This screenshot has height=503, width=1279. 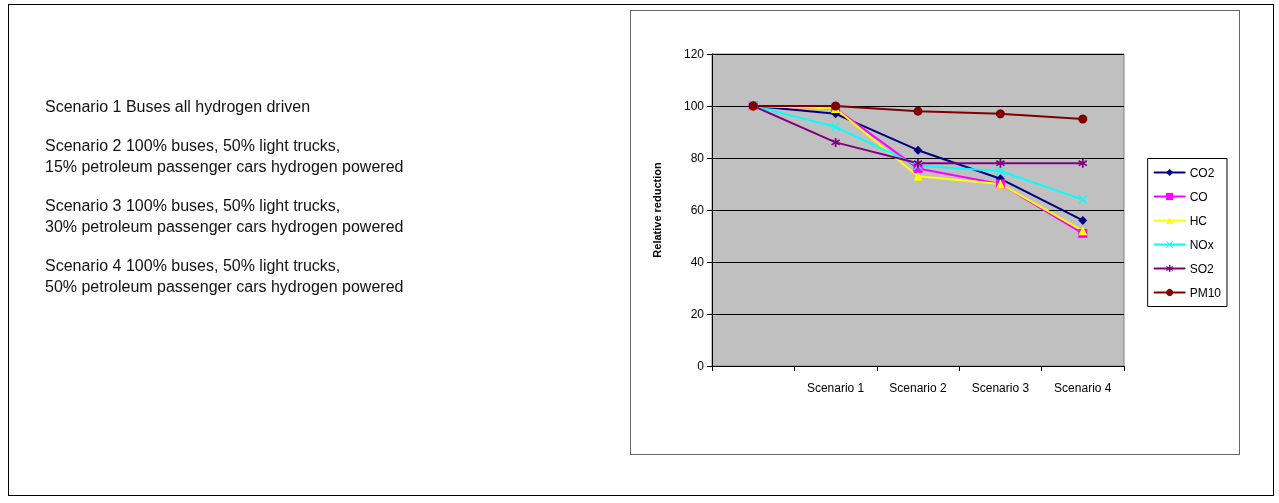 What do you see at coordinates (1202, 172) in the screenshot?
I see `legend-label: CO2` at bounding box center [1202, 172].